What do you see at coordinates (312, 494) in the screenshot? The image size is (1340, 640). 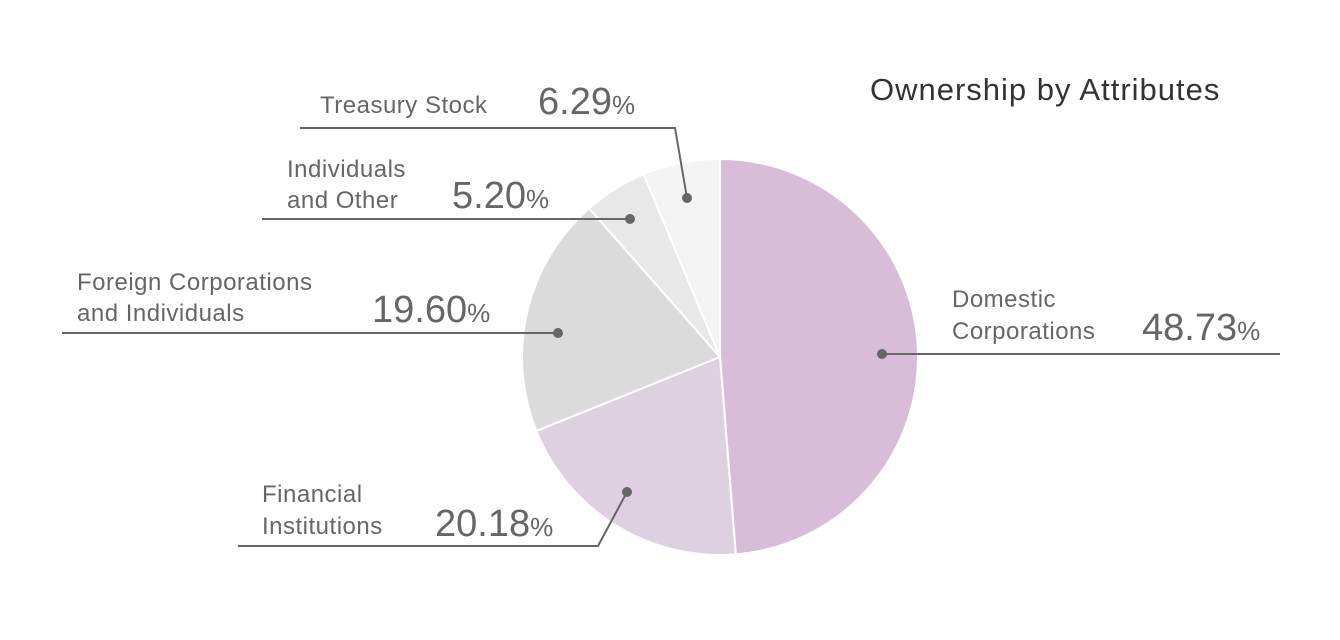 I see `slice-label: Financial` at bounding box center [312, 494].